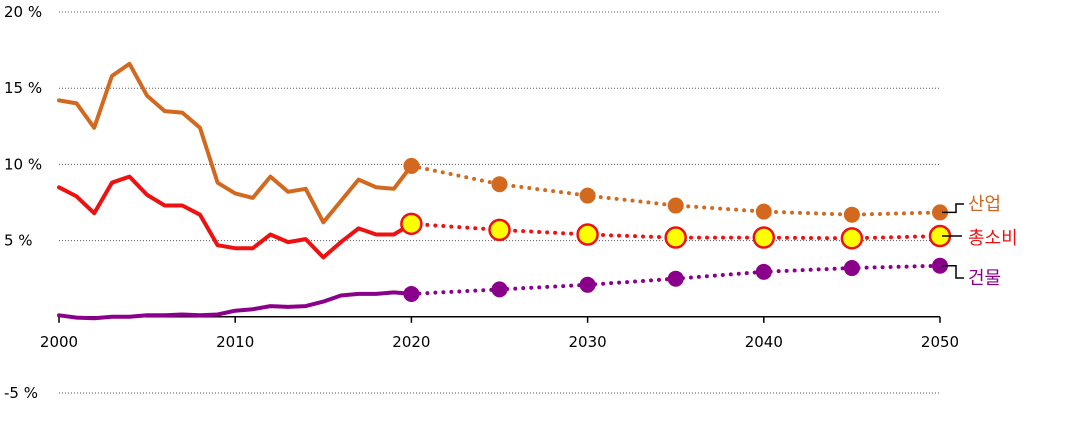 Image resolution: width=1090 pixels, height=445 pixels. I want to click on y-tick-label: 10 %, so click(23, 164).